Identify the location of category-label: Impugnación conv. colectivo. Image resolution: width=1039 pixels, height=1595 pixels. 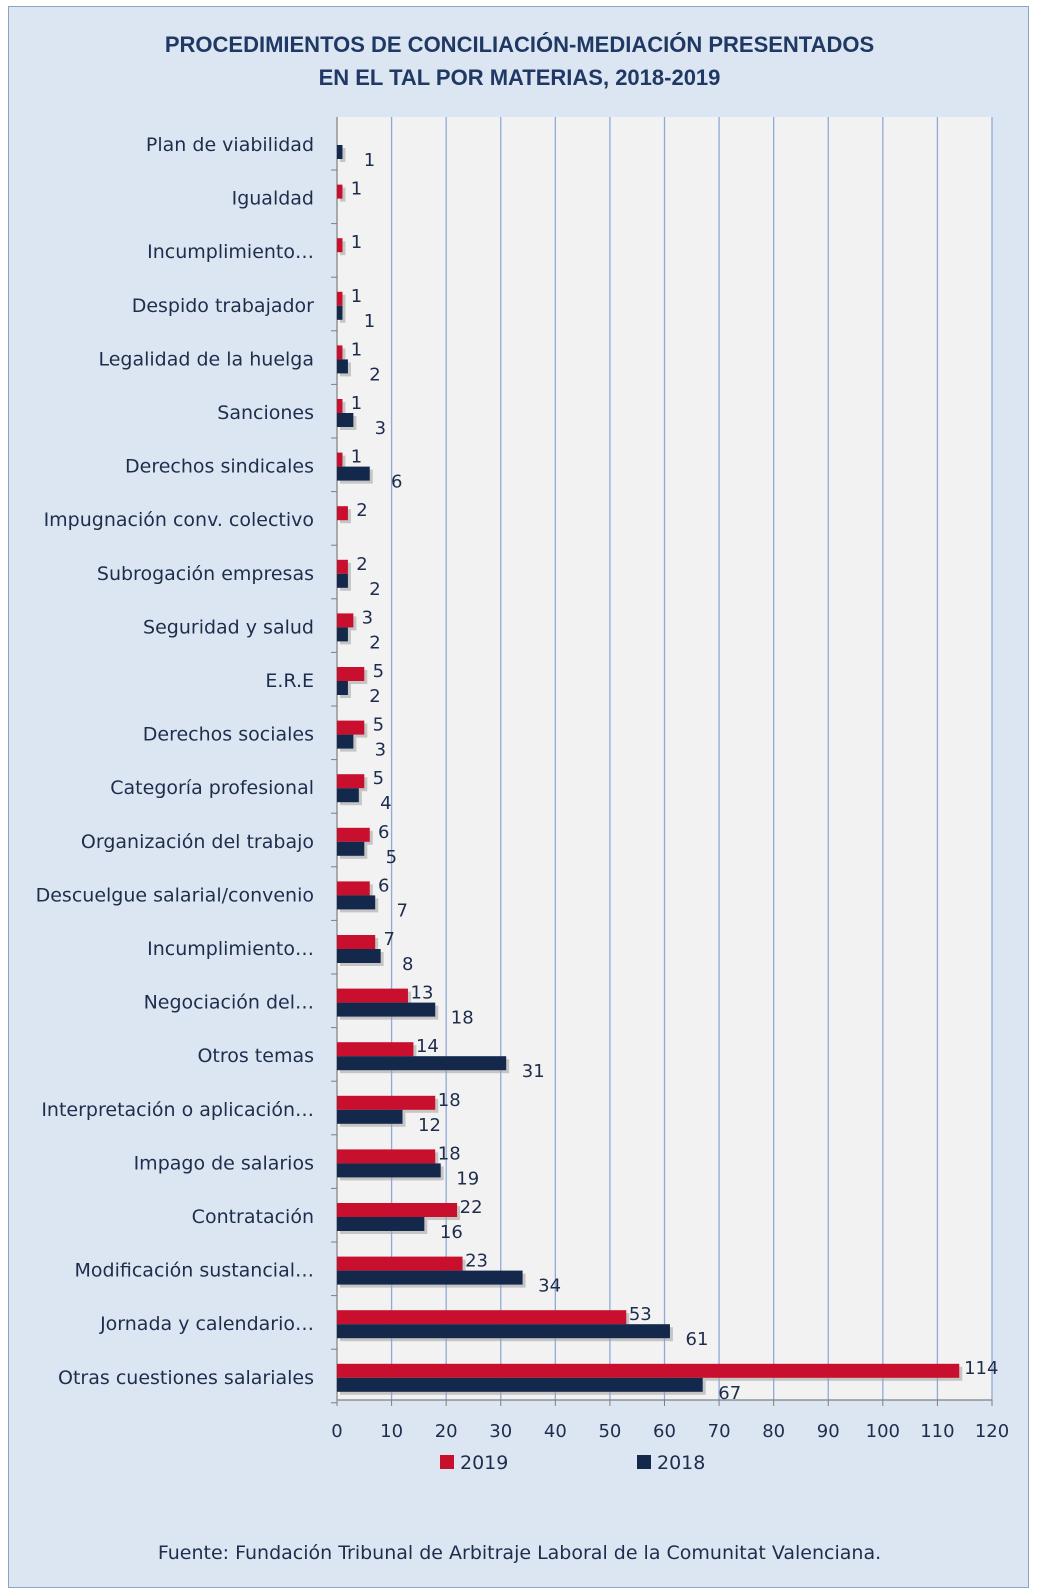
(179, 520).